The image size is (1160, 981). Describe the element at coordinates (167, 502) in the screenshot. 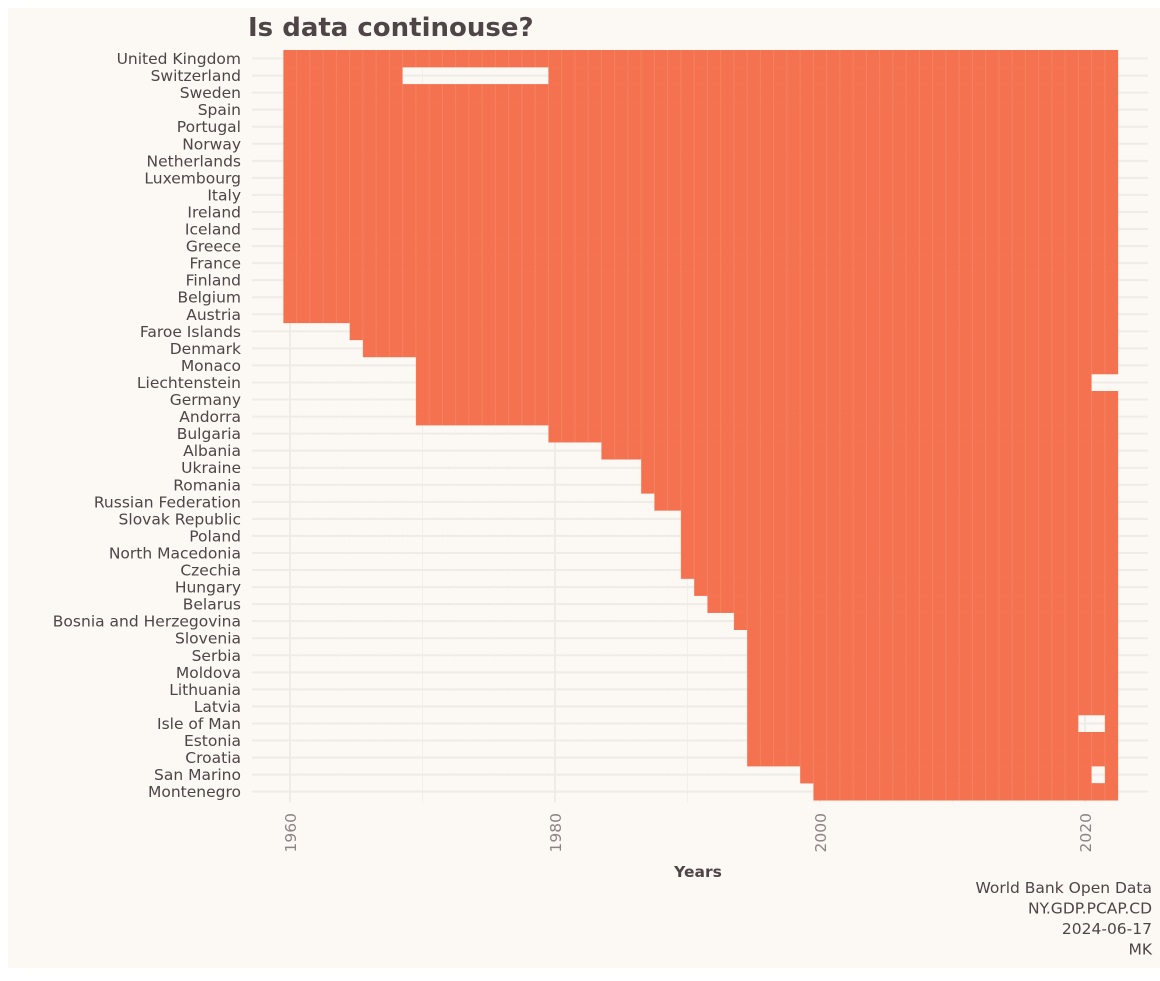

I see `country-label: Russian Federation` at that location.